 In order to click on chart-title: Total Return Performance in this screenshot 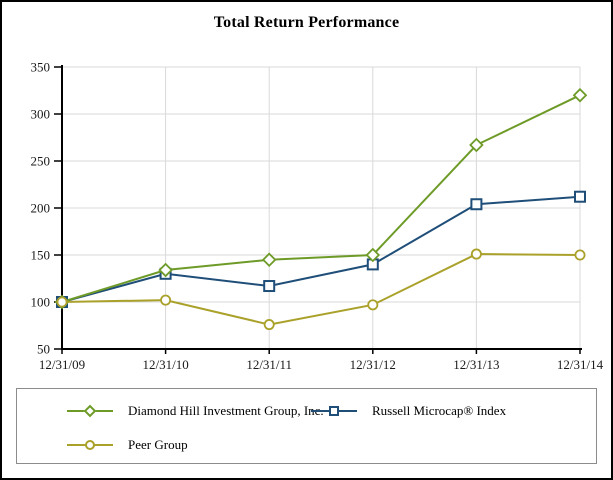, I will do `click(306, 22)`.